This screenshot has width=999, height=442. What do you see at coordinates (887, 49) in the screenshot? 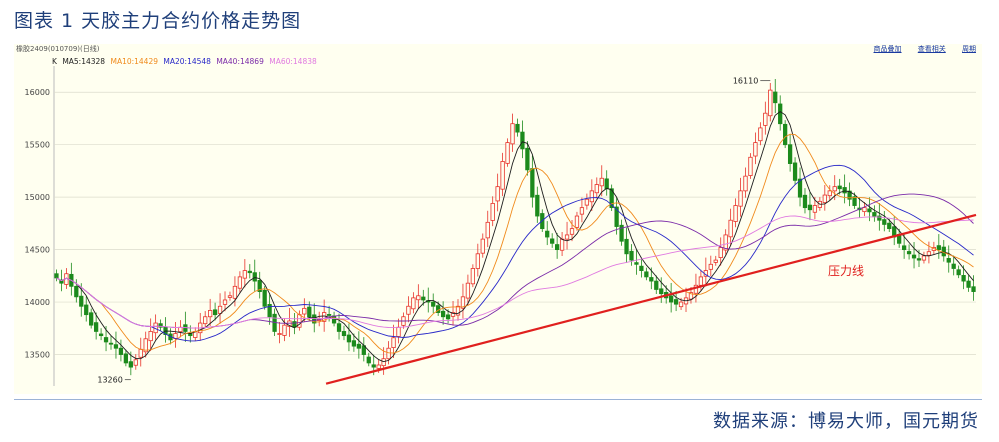
I see `link-commodity-overlay: 商品叠加` at bounding box center [887, 49].